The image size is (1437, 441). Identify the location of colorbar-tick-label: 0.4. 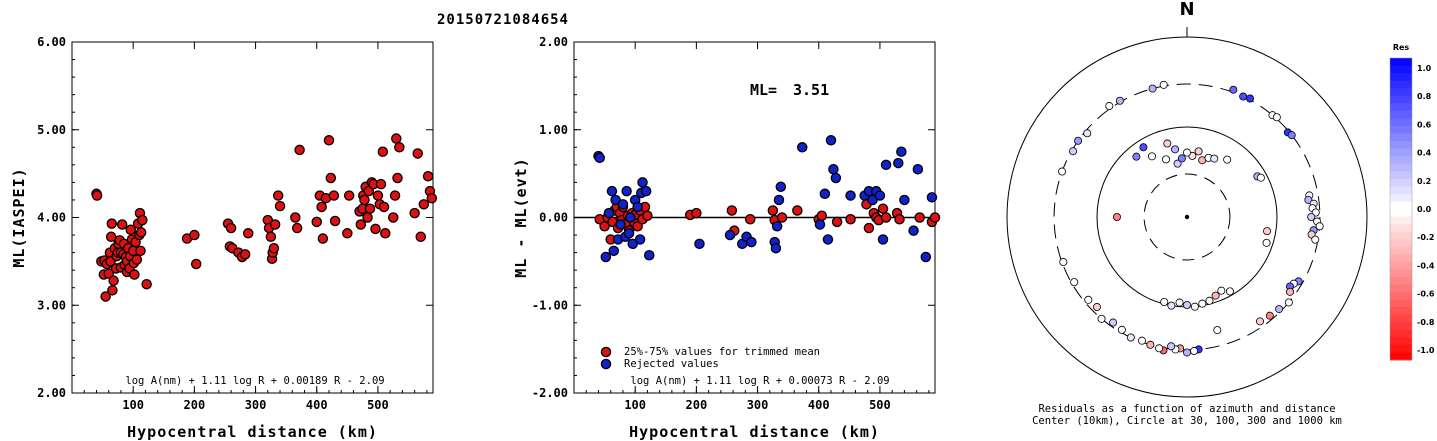
(1424, 153).